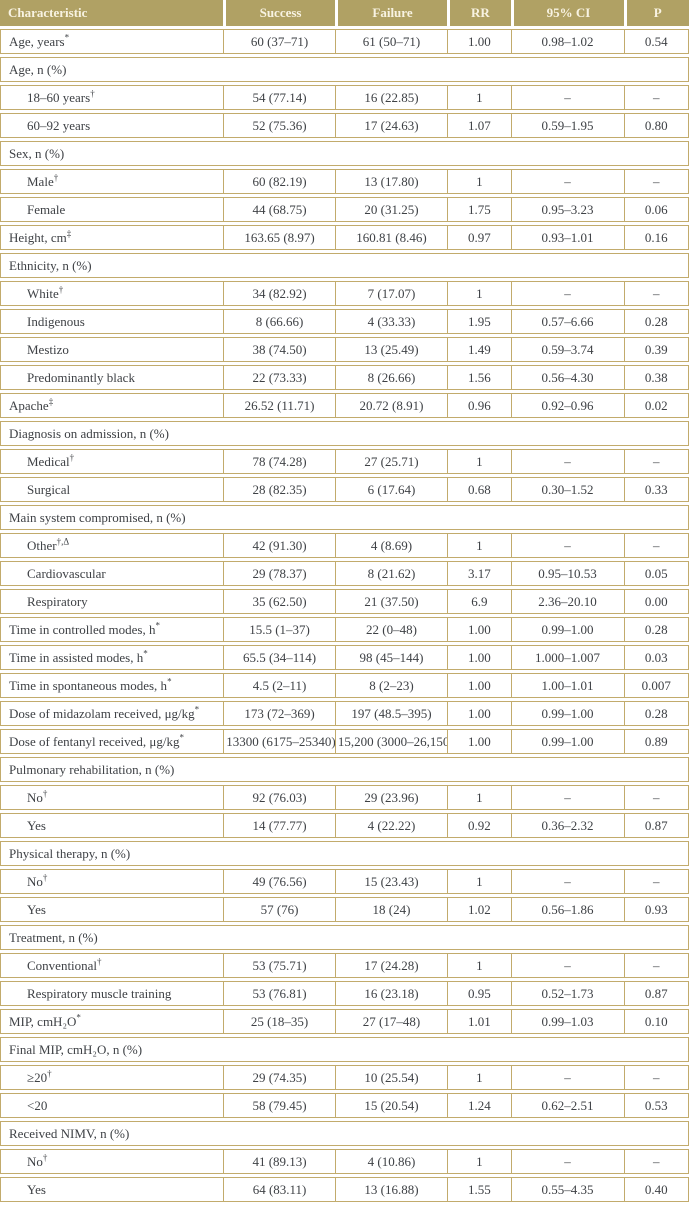 Image resolution: width=689 pixels, height=1205 pixels. Describe the element at coordinates (344, 909) in the screenshot. I see `table-row: Yes 57 (76) 18 (24) 1.02 0.56–1.86 0.93` at that location.